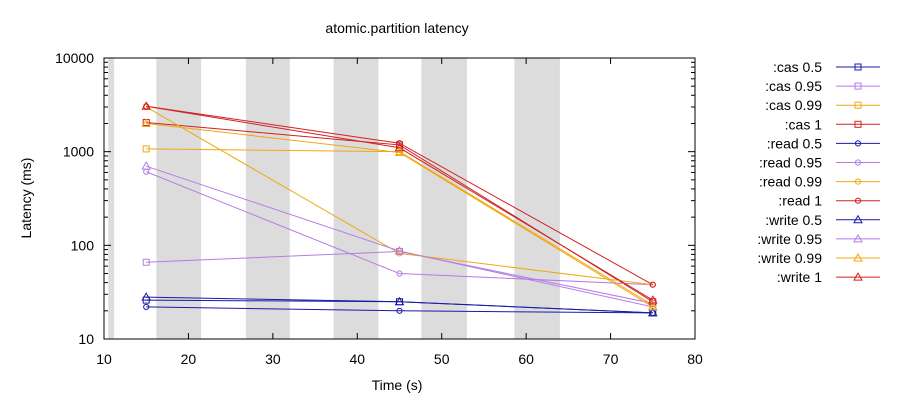 The width and height of the screenshot is (900, 400). I want to click on legend-label-write-0-95: :write 0.95, so click(789, 239).